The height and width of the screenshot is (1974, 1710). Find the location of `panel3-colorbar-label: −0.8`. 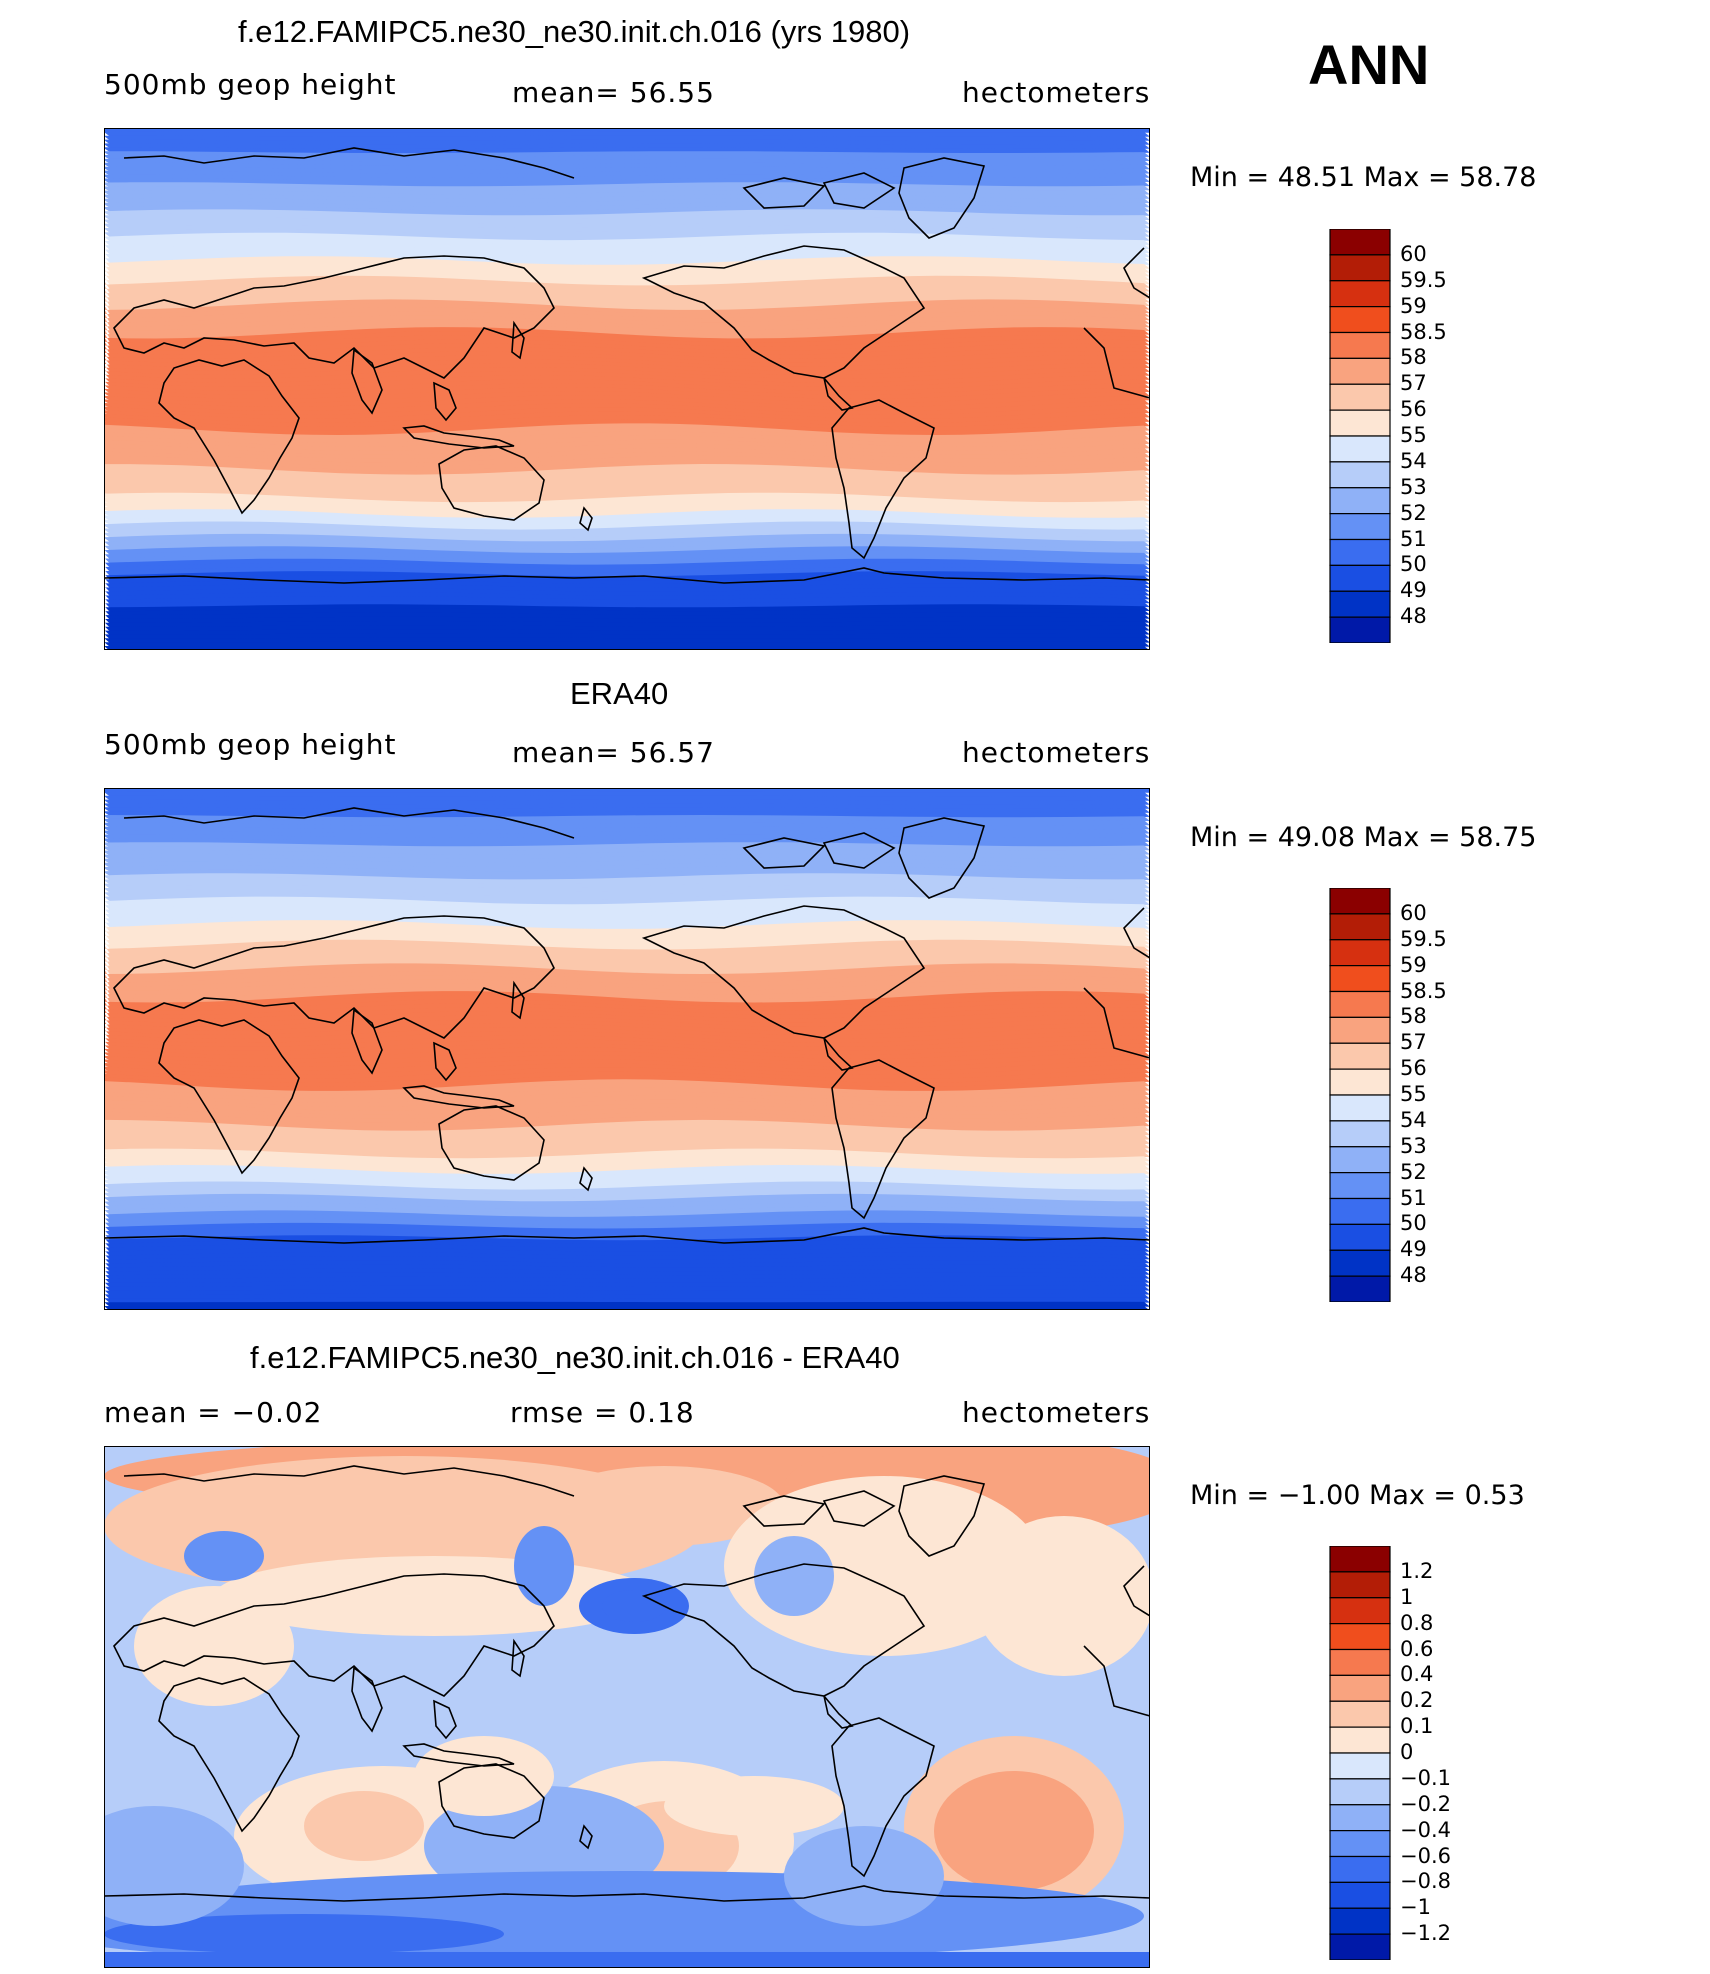

panel3-colorbar-label: −0.8 is located at coordinates (1425, 1881).